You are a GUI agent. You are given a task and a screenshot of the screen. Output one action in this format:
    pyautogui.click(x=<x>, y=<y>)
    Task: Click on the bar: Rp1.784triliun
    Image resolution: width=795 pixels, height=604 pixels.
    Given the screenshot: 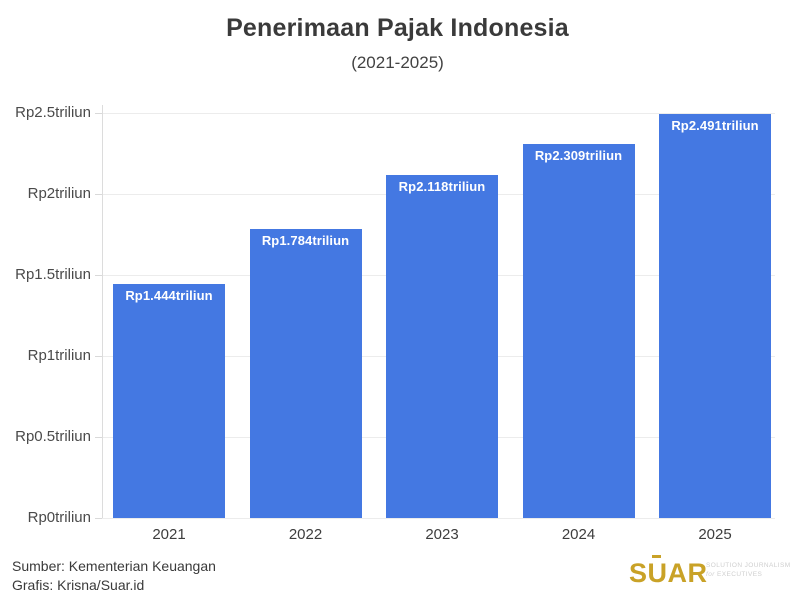 What is the action you would take?
    pyautogui.click(x=305, y=373)
    